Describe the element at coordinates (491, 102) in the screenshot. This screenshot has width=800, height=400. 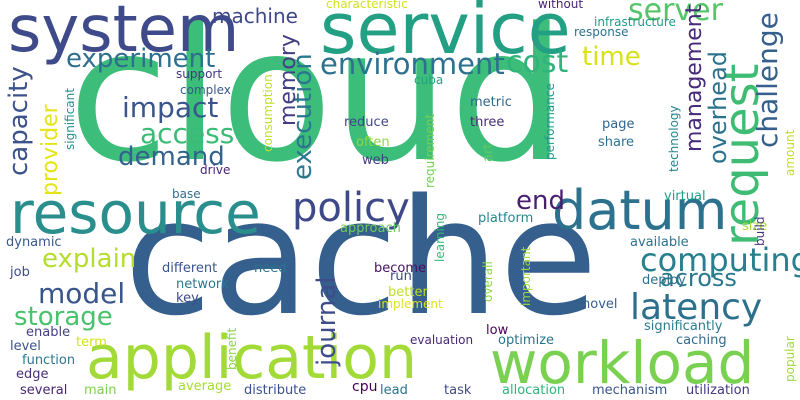
I see `word-metric: metric` at that location.